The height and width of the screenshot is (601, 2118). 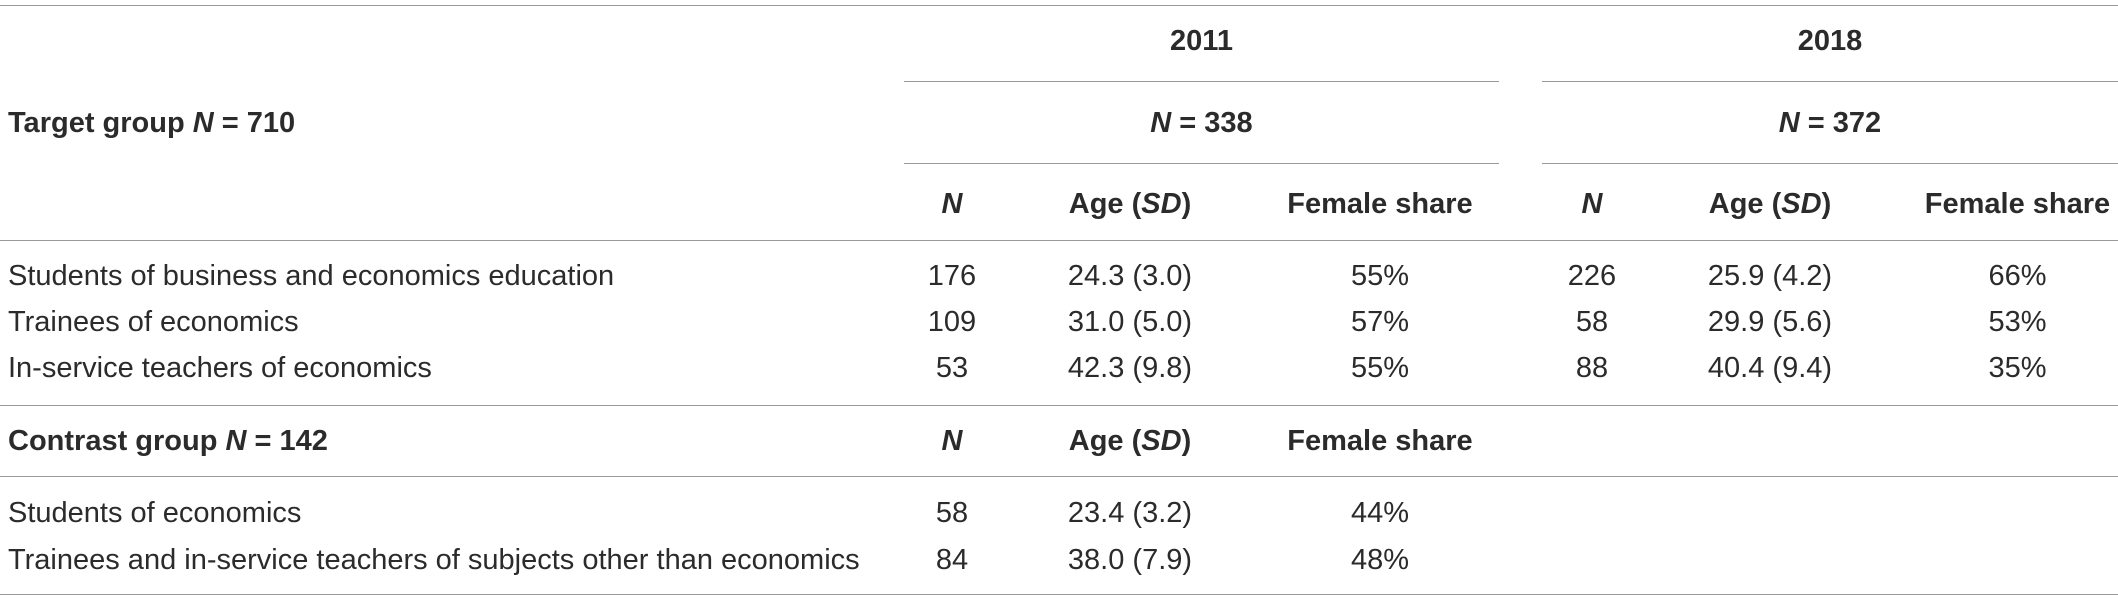 What do you see at coordinates (1592, 204) in the screenshot?
I see `col-n-2018: N` at bounding box center [1592, 204].